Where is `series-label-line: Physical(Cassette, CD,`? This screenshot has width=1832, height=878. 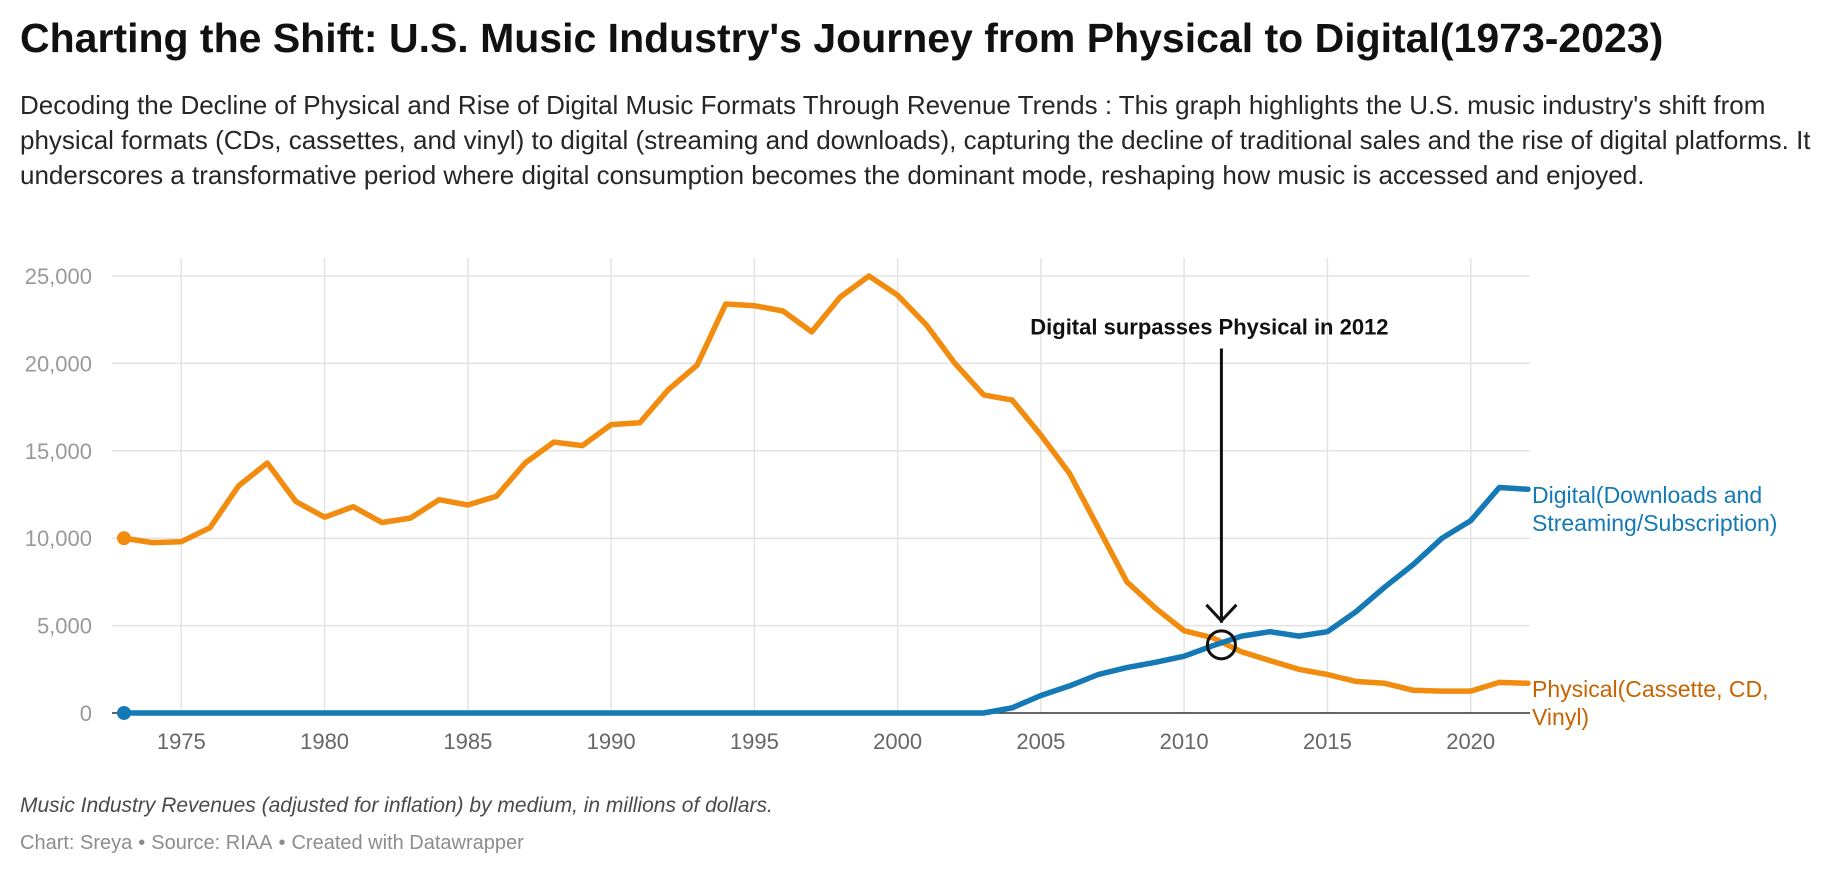
series-label-line: Physical(Cassette, CD, is located at coordinates (1650, 689).